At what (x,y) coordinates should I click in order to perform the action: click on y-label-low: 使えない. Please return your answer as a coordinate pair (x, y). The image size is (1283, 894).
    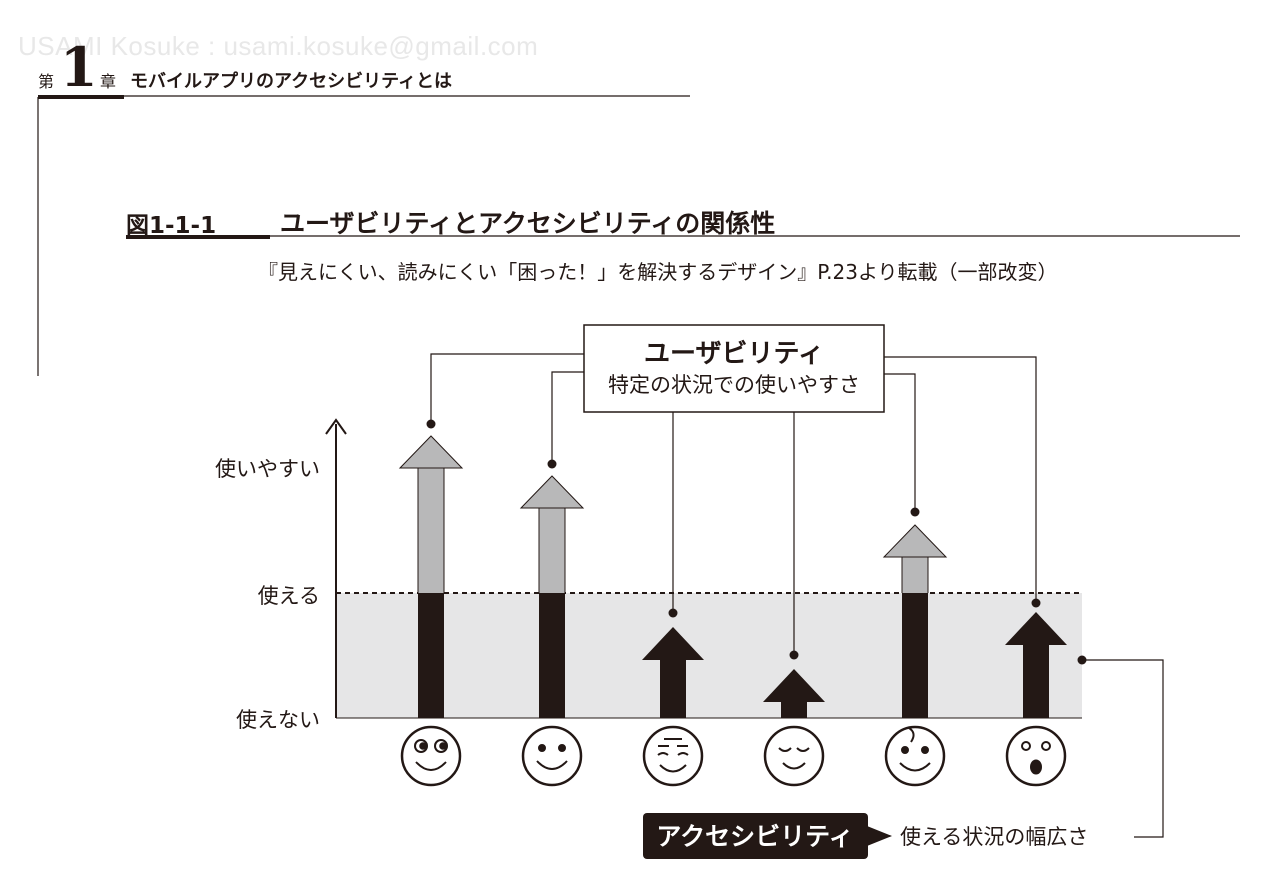
    Looking at the image, I should click on (278, 720).